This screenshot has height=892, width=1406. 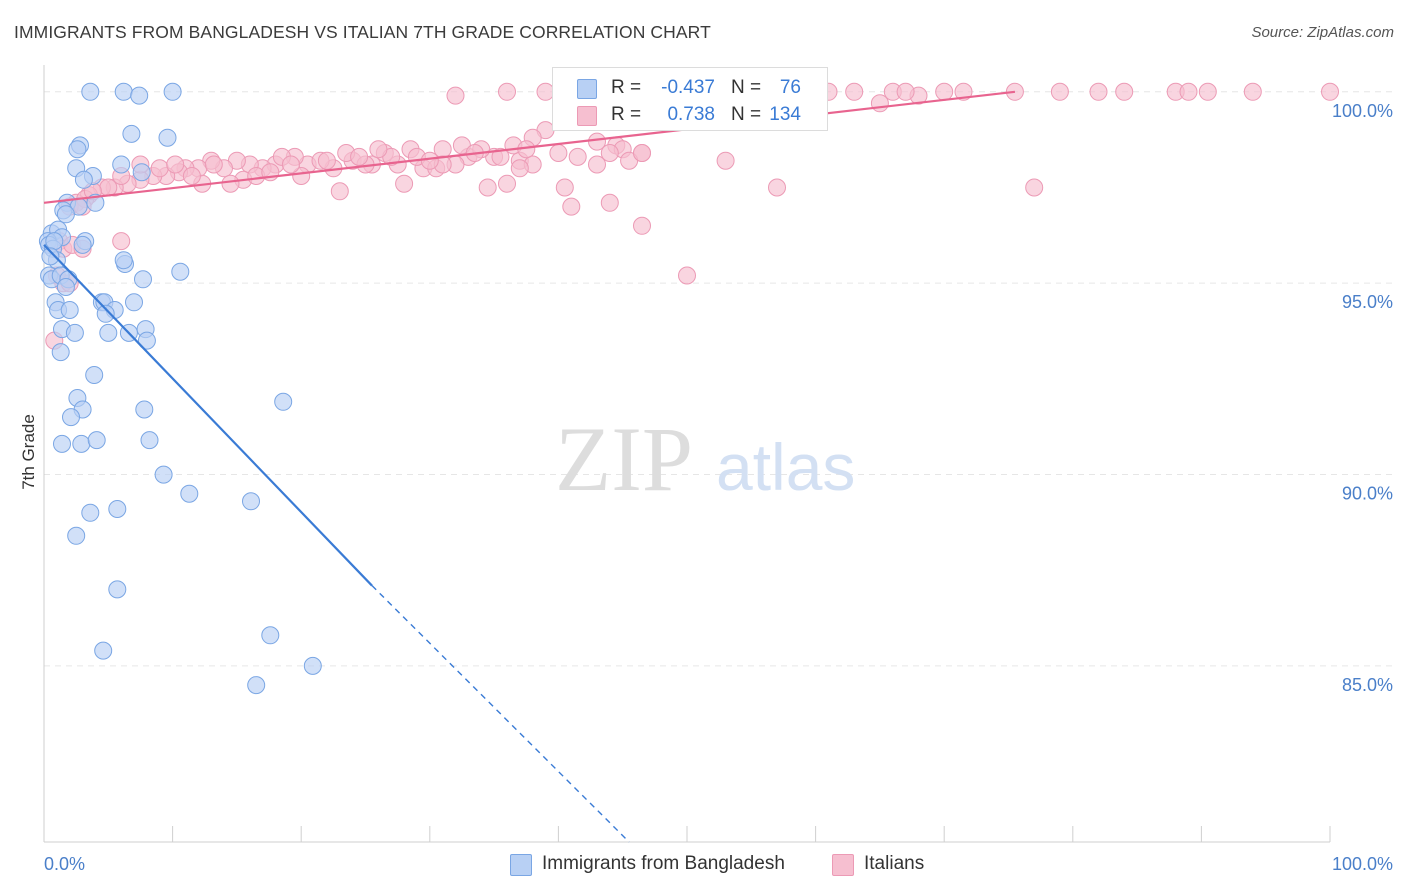 I want to click on r-value: 0.738, so click(x=691, y=114).